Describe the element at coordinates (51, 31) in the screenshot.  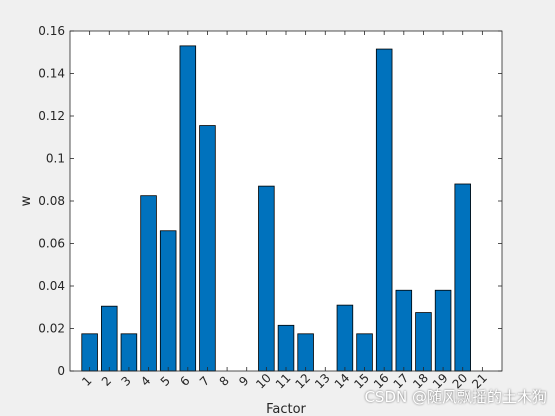
I see `y-tick-label: 0.16` at that location.